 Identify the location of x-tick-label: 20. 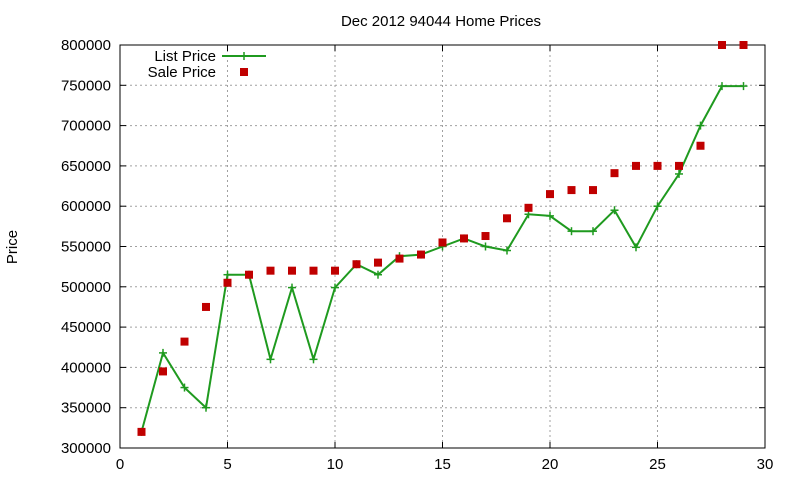
(550, 464).